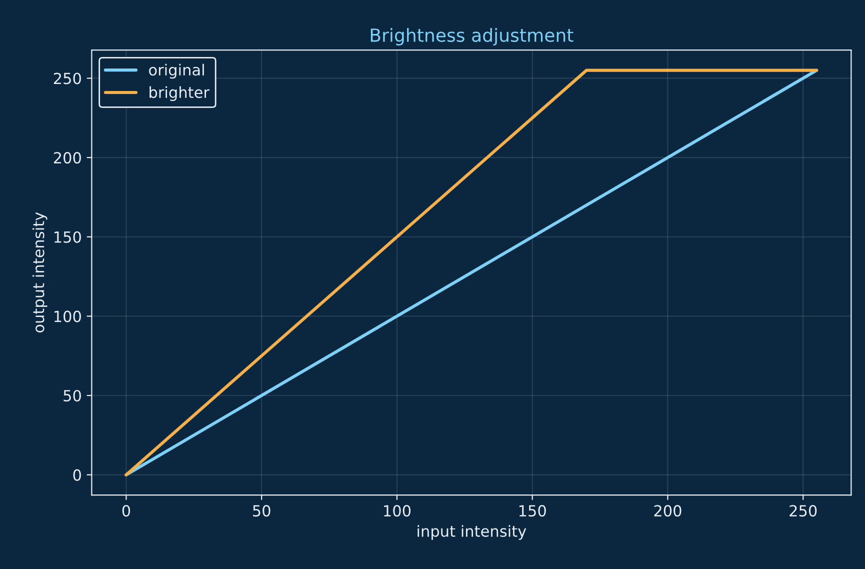  I want to click on x-tick-label: 200, so click(668, 511).